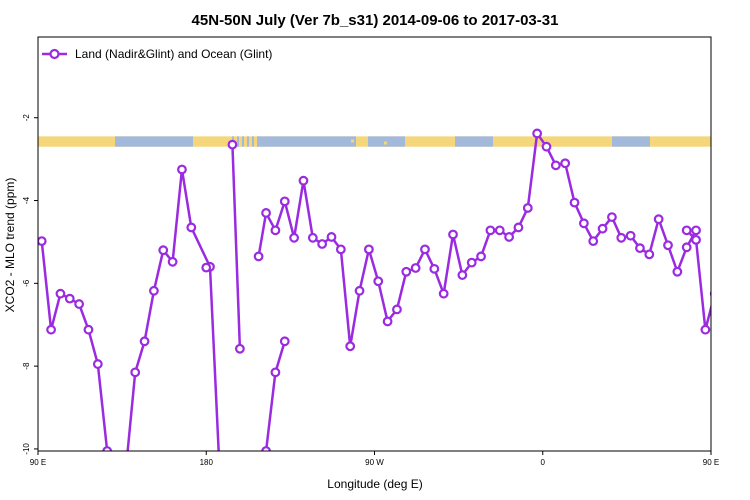  Describe the element at coordinates (54, 54) in the screenshot. I see `legend-marker` at that location.